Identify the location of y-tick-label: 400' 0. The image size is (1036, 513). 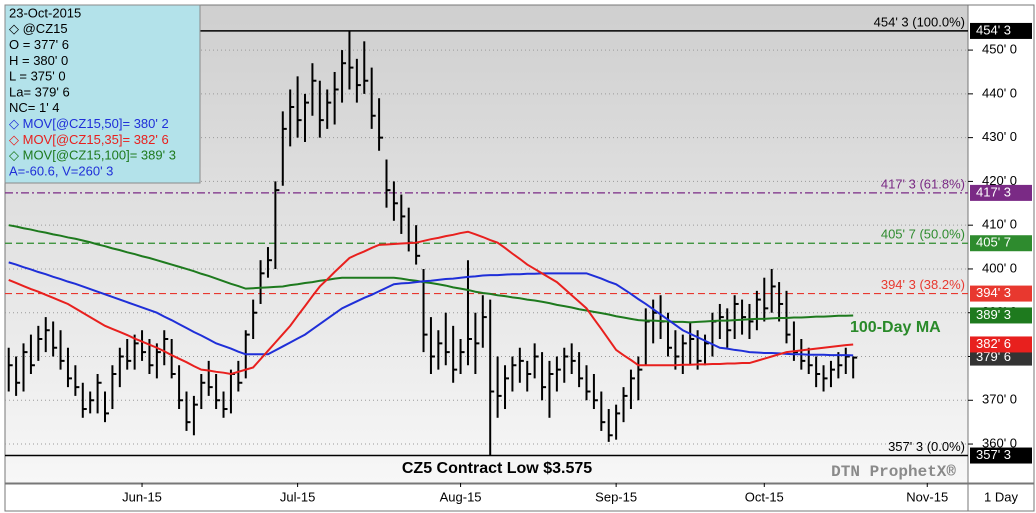
(999, 267).